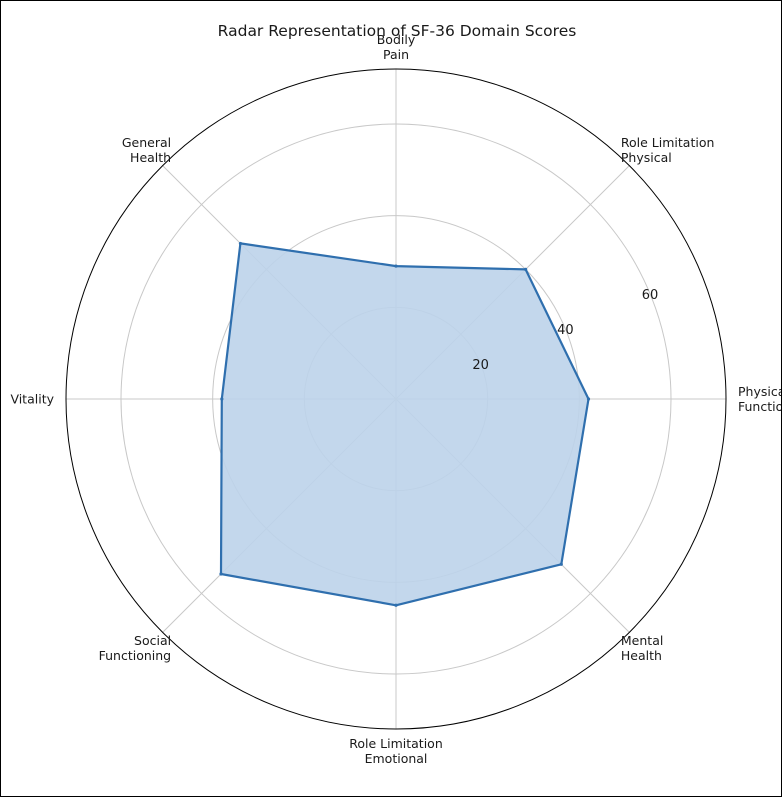 Image resolution: width=782 pixels, height=797 pixels. What do you see at coordinates (146, 150) in the screenshot?
I see `category-label: General Health` at bounding box center [146, 150].